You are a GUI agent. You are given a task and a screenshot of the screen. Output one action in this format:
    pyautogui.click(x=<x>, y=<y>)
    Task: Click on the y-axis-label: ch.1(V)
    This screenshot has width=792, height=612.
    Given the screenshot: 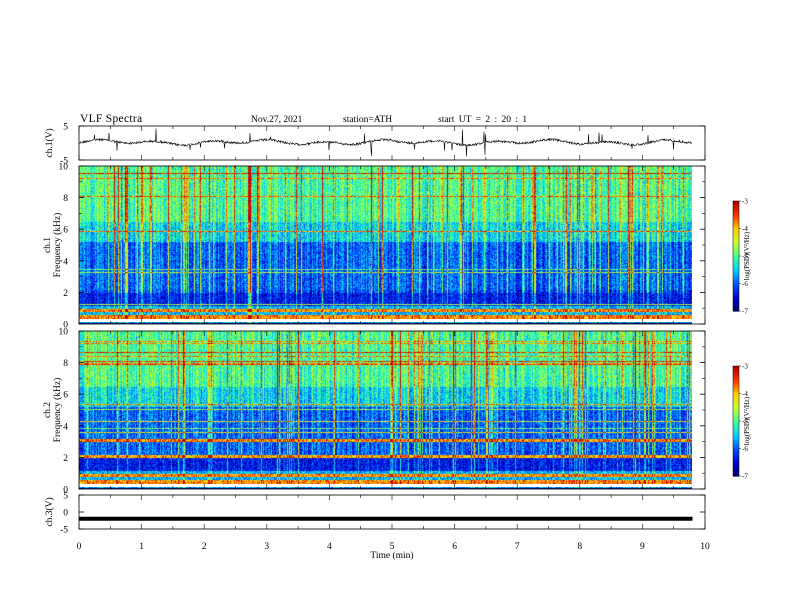 What is the action you would take?
    pyautogui.click(x=49, y=142)
    